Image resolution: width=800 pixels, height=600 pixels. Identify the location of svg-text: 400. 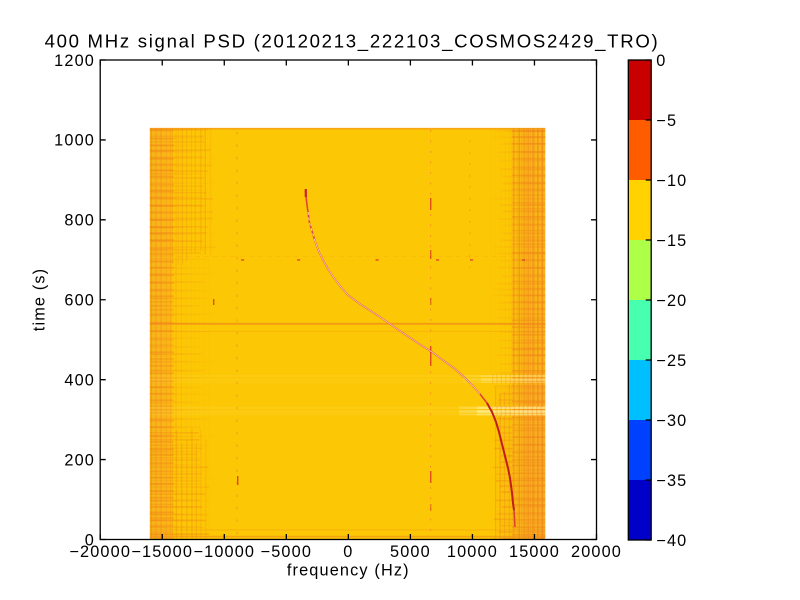
(79, 381).